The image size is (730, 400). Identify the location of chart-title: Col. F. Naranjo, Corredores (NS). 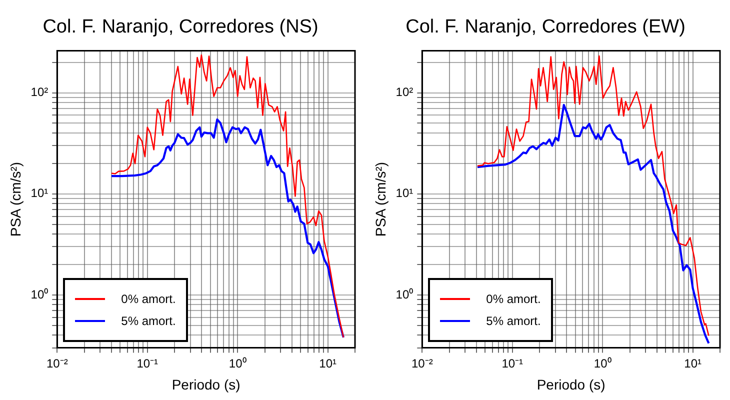
(180, 27).